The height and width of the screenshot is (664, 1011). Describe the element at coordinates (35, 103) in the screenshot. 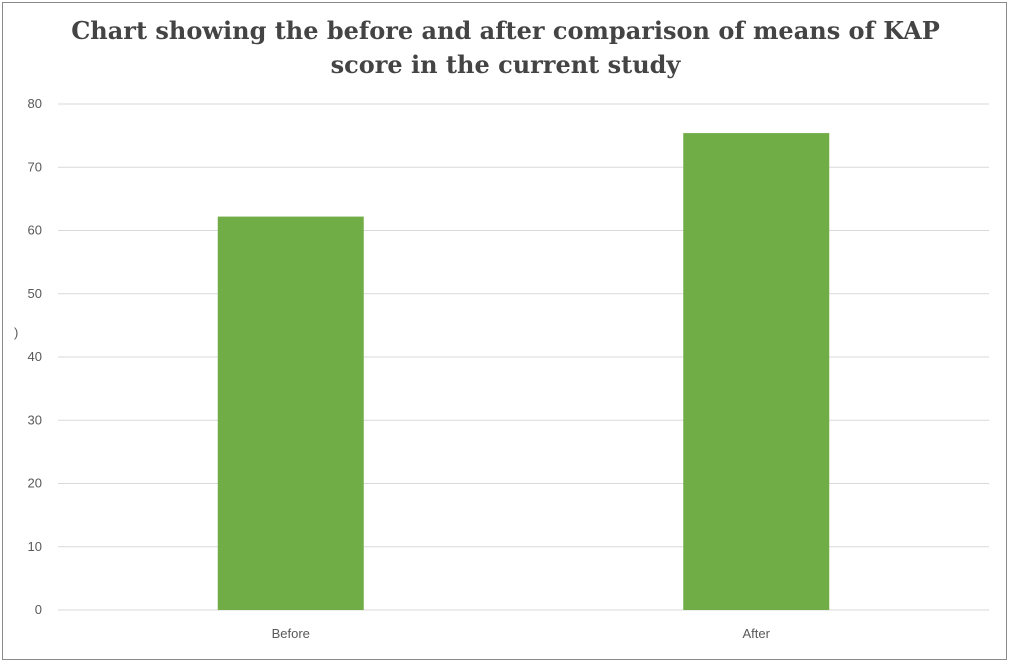

I see `y-tick-label: 80` at that location.